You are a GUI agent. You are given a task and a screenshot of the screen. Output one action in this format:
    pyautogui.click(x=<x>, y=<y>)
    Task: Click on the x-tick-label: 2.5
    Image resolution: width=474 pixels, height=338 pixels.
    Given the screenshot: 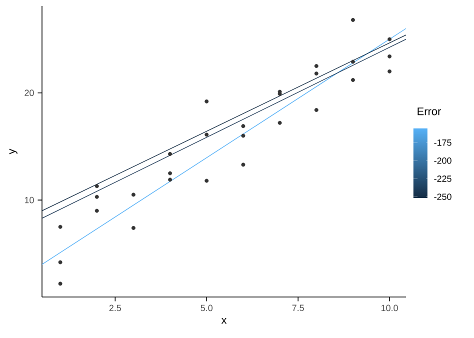 What is the action you would take?
    pyautogui.click(x=115, y=308)
    